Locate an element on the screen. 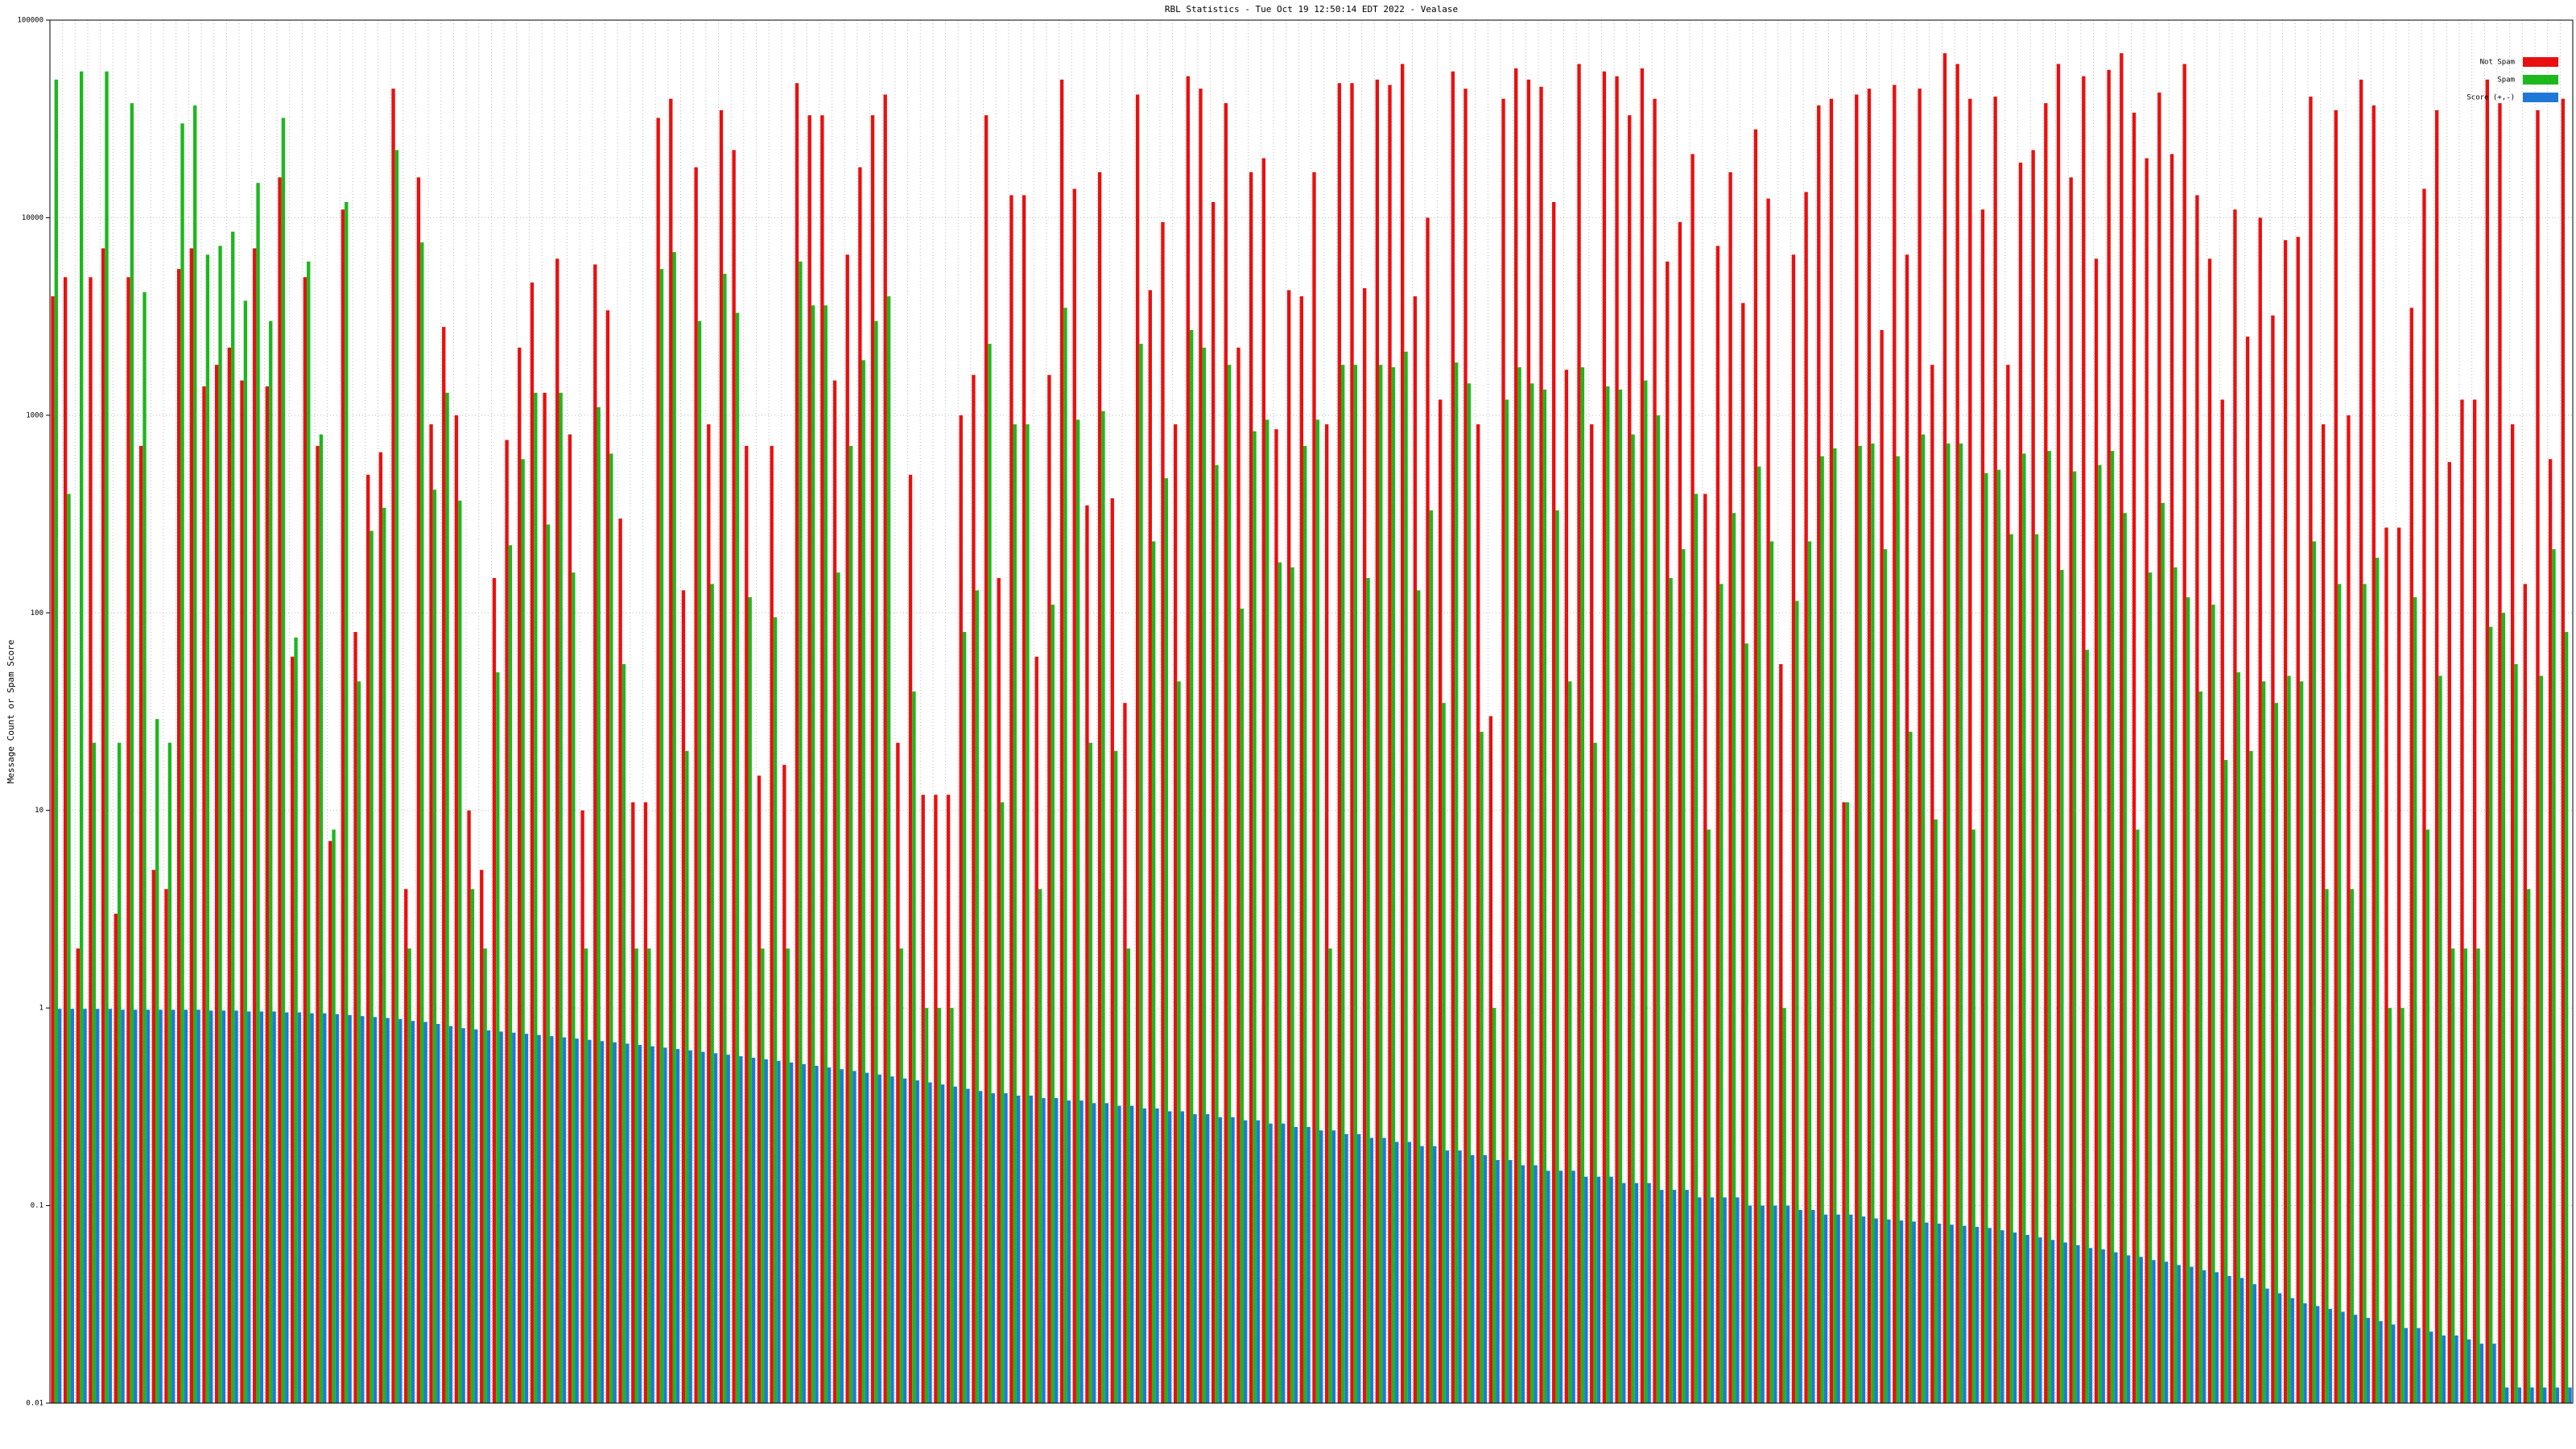  y-tick-label: 100000 is located at coordinates (30, 21).